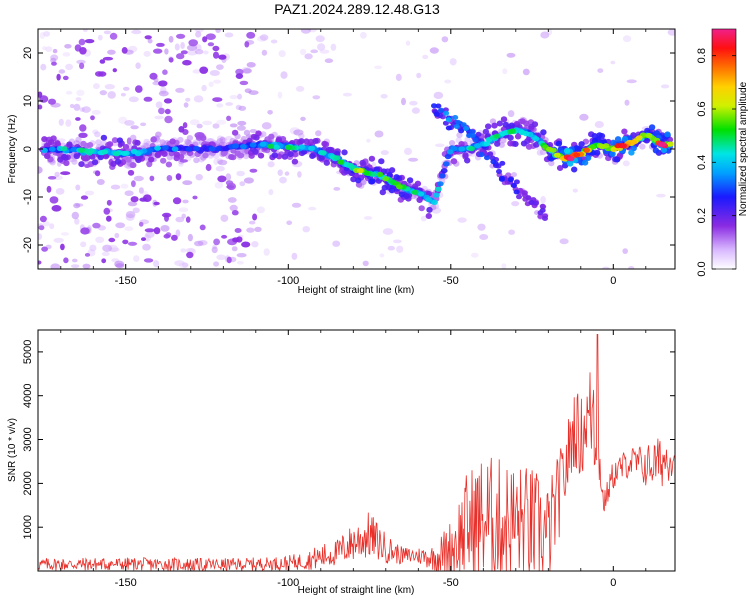 The width and height of the screenshot is (750, 600). What do you see at coordinates (702, 55) in the screenshot?
I see `colorbar-tick-label: 0.8` at bounding box center [702, 55].